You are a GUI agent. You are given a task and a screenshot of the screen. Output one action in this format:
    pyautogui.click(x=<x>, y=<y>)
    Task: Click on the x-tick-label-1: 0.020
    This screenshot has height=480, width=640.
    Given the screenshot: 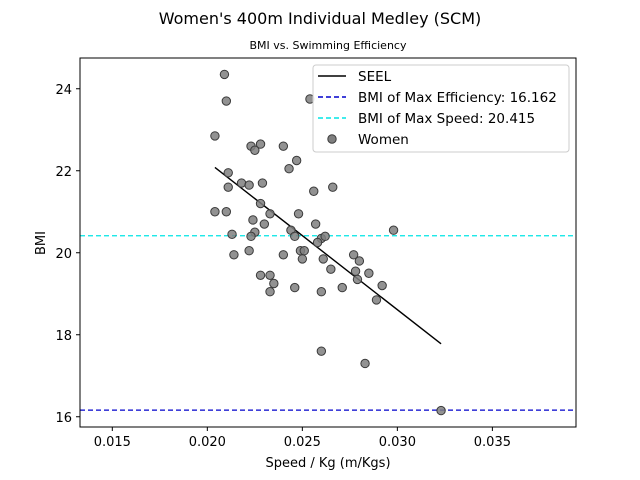 What is the action you would take?
    pyautogui.click(x=207, y=442)
    